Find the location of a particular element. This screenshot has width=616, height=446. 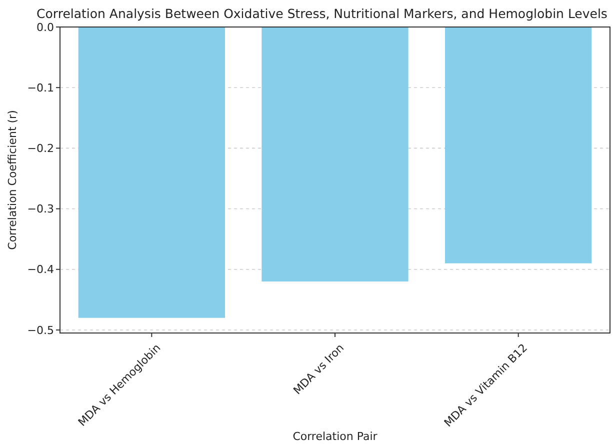

y-tick-label: −0.1 is located at coordinates (40, 87).